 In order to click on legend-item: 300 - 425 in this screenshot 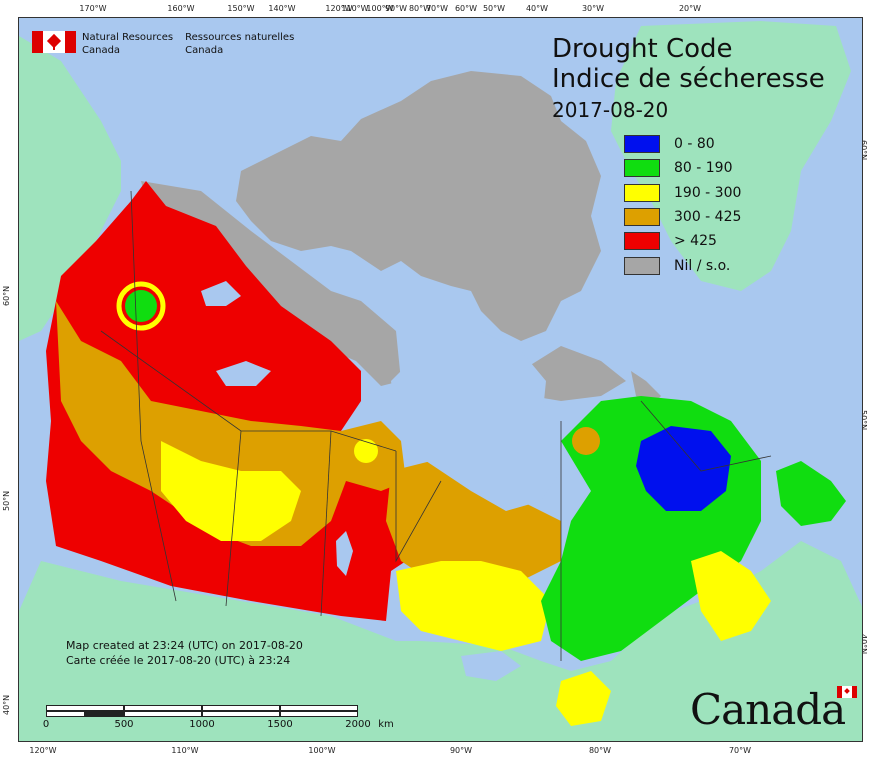, I will do `click(682, 217)`.